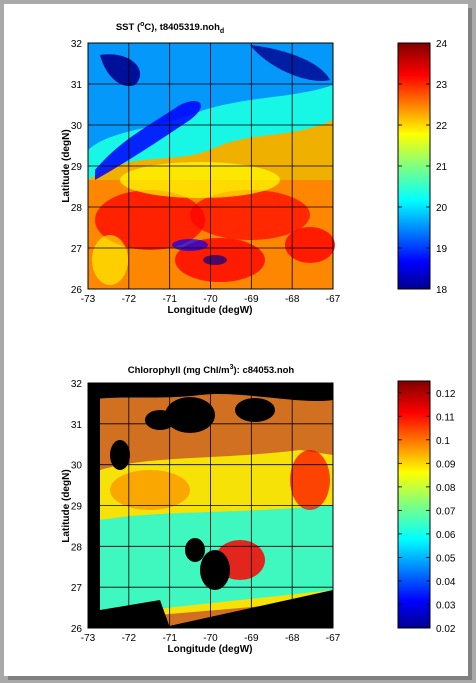 Image resolution: width=476 pixels, height=683 pixels. Describe the element at coordinates (442, 85) in the screenshot. I see `sst-colorbar-tick-label: 23` at that location.